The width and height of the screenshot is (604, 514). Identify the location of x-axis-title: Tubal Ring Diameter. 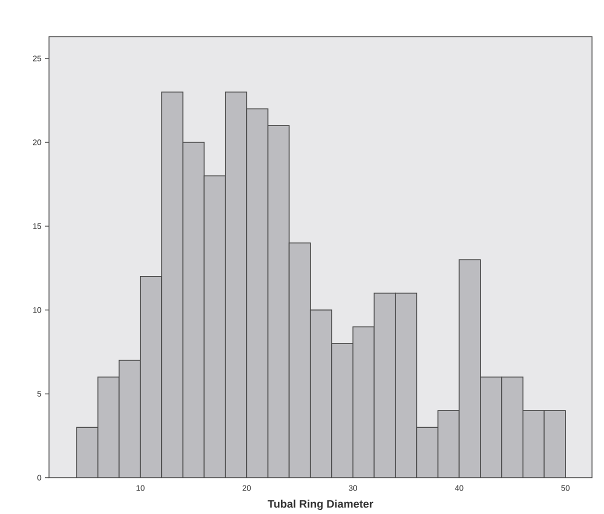
(321, 505).